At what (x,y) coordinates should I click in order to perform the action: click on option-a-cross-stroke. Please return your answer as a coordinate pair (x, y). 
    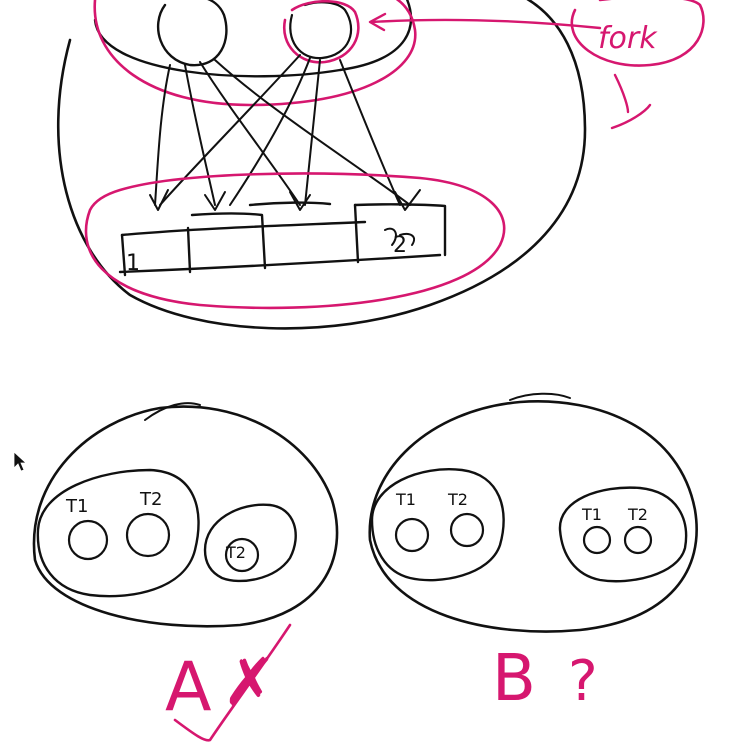
    Looking at the image, I should click on (232, 682).